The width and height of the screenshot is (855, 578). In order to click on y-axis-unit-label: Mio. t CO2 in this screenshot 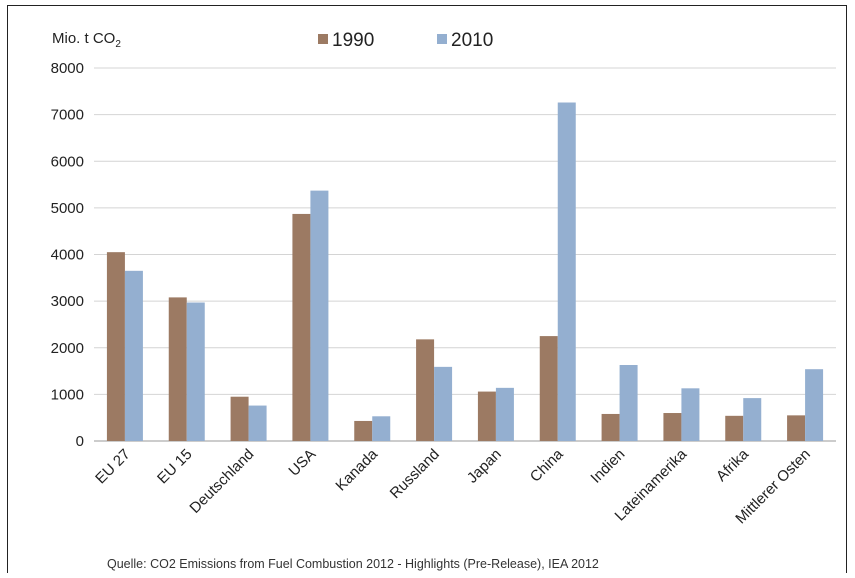, I will do `click(86, 40)`.